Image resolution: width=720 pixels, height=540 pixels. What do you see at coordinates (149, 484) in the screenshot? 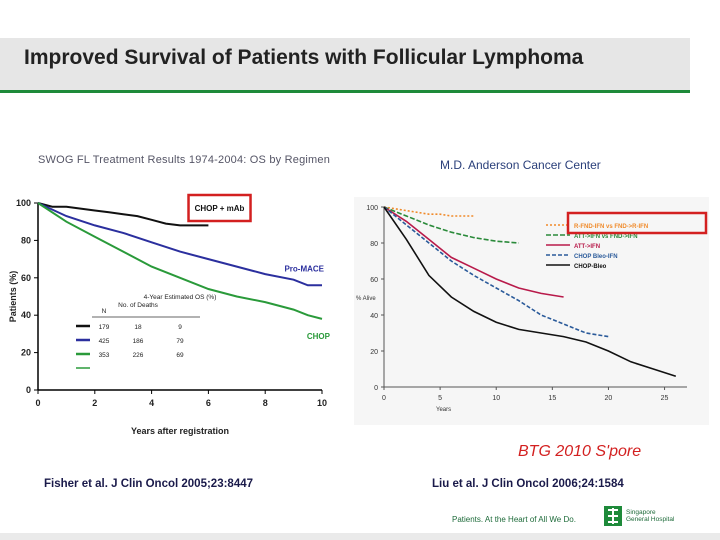
I see `citation-fisher: Fisher et al. J Clin Oncol 2005;23:8447` at bounding box center [149, 484].